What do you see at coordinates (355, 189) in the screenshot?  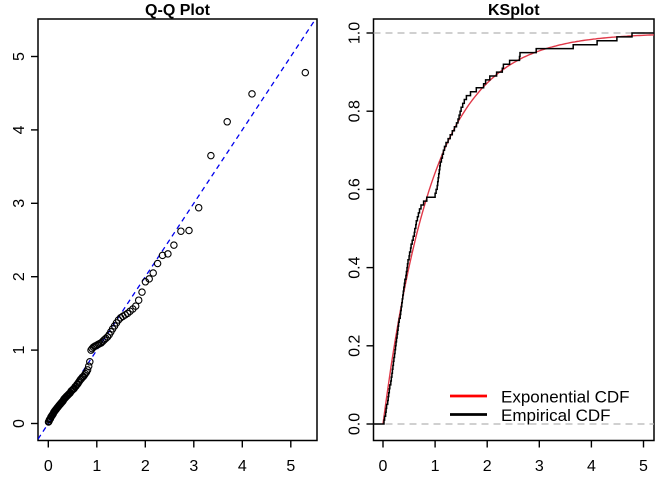 I see `y-axis-tick-label: 0.6` at bounding box center [355, 189].